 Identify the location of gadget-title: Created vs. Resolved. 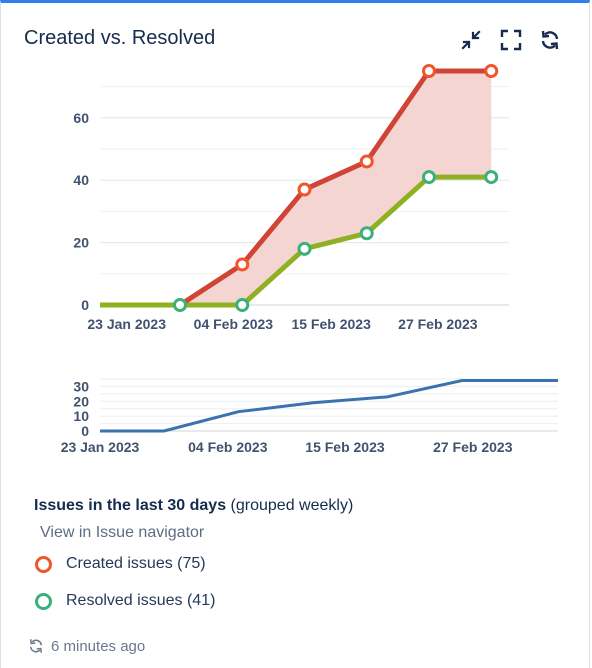
(120, 38).